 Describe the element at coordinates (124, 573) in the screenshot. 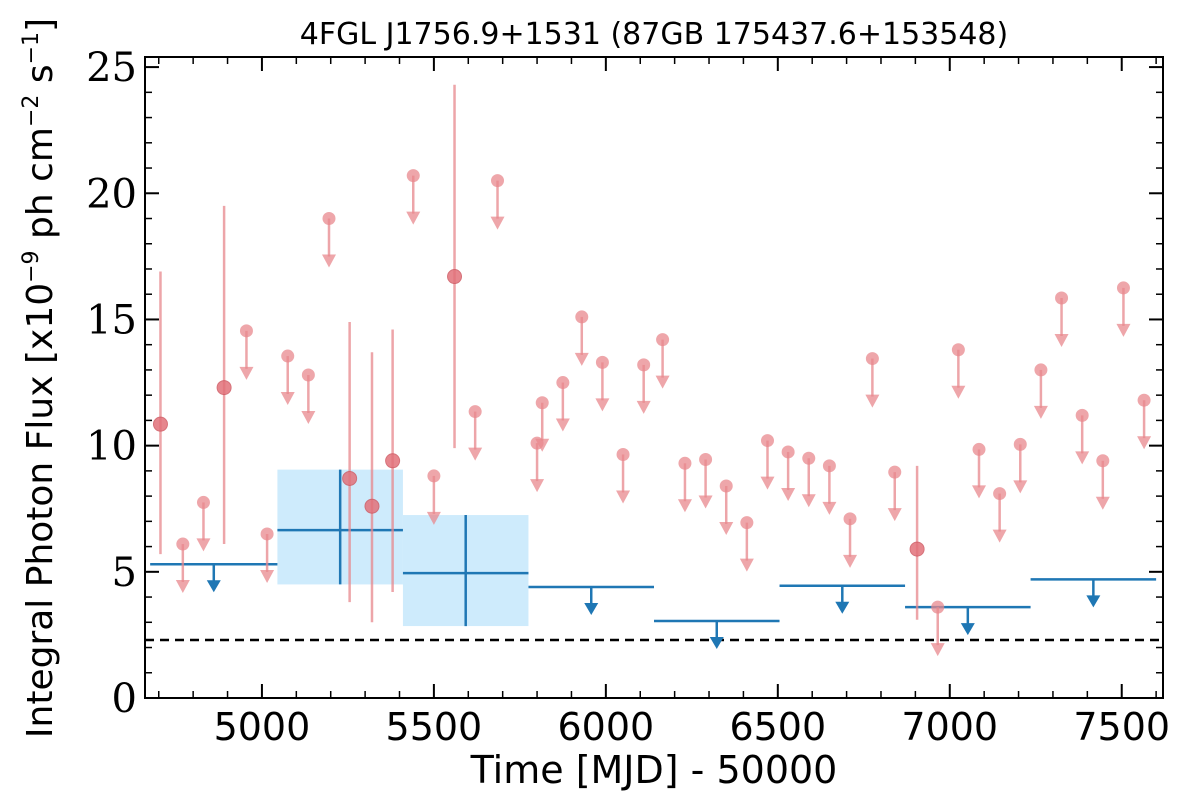

I see `y-tick-label: 5` at that location.